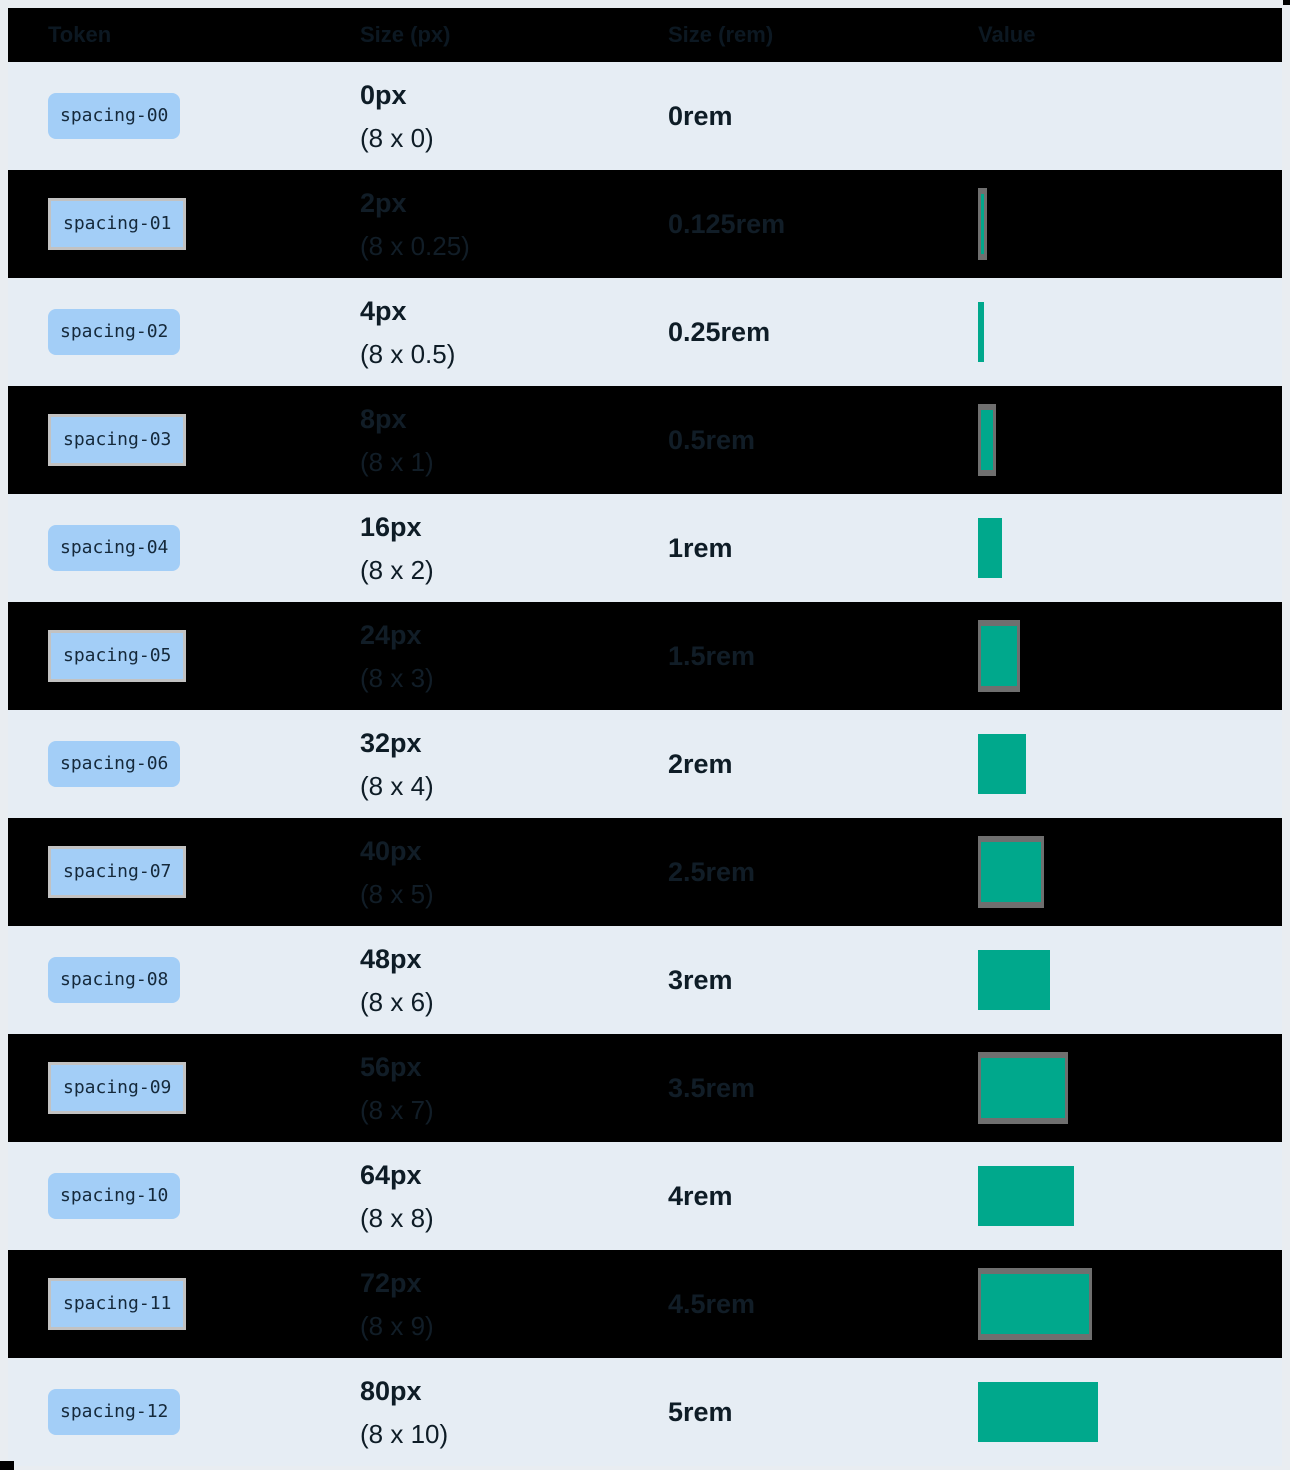  What do you see at coordinates (383, 94) in the screenshot?
I see `px-value: 0px` at bounding box center [383, 94].